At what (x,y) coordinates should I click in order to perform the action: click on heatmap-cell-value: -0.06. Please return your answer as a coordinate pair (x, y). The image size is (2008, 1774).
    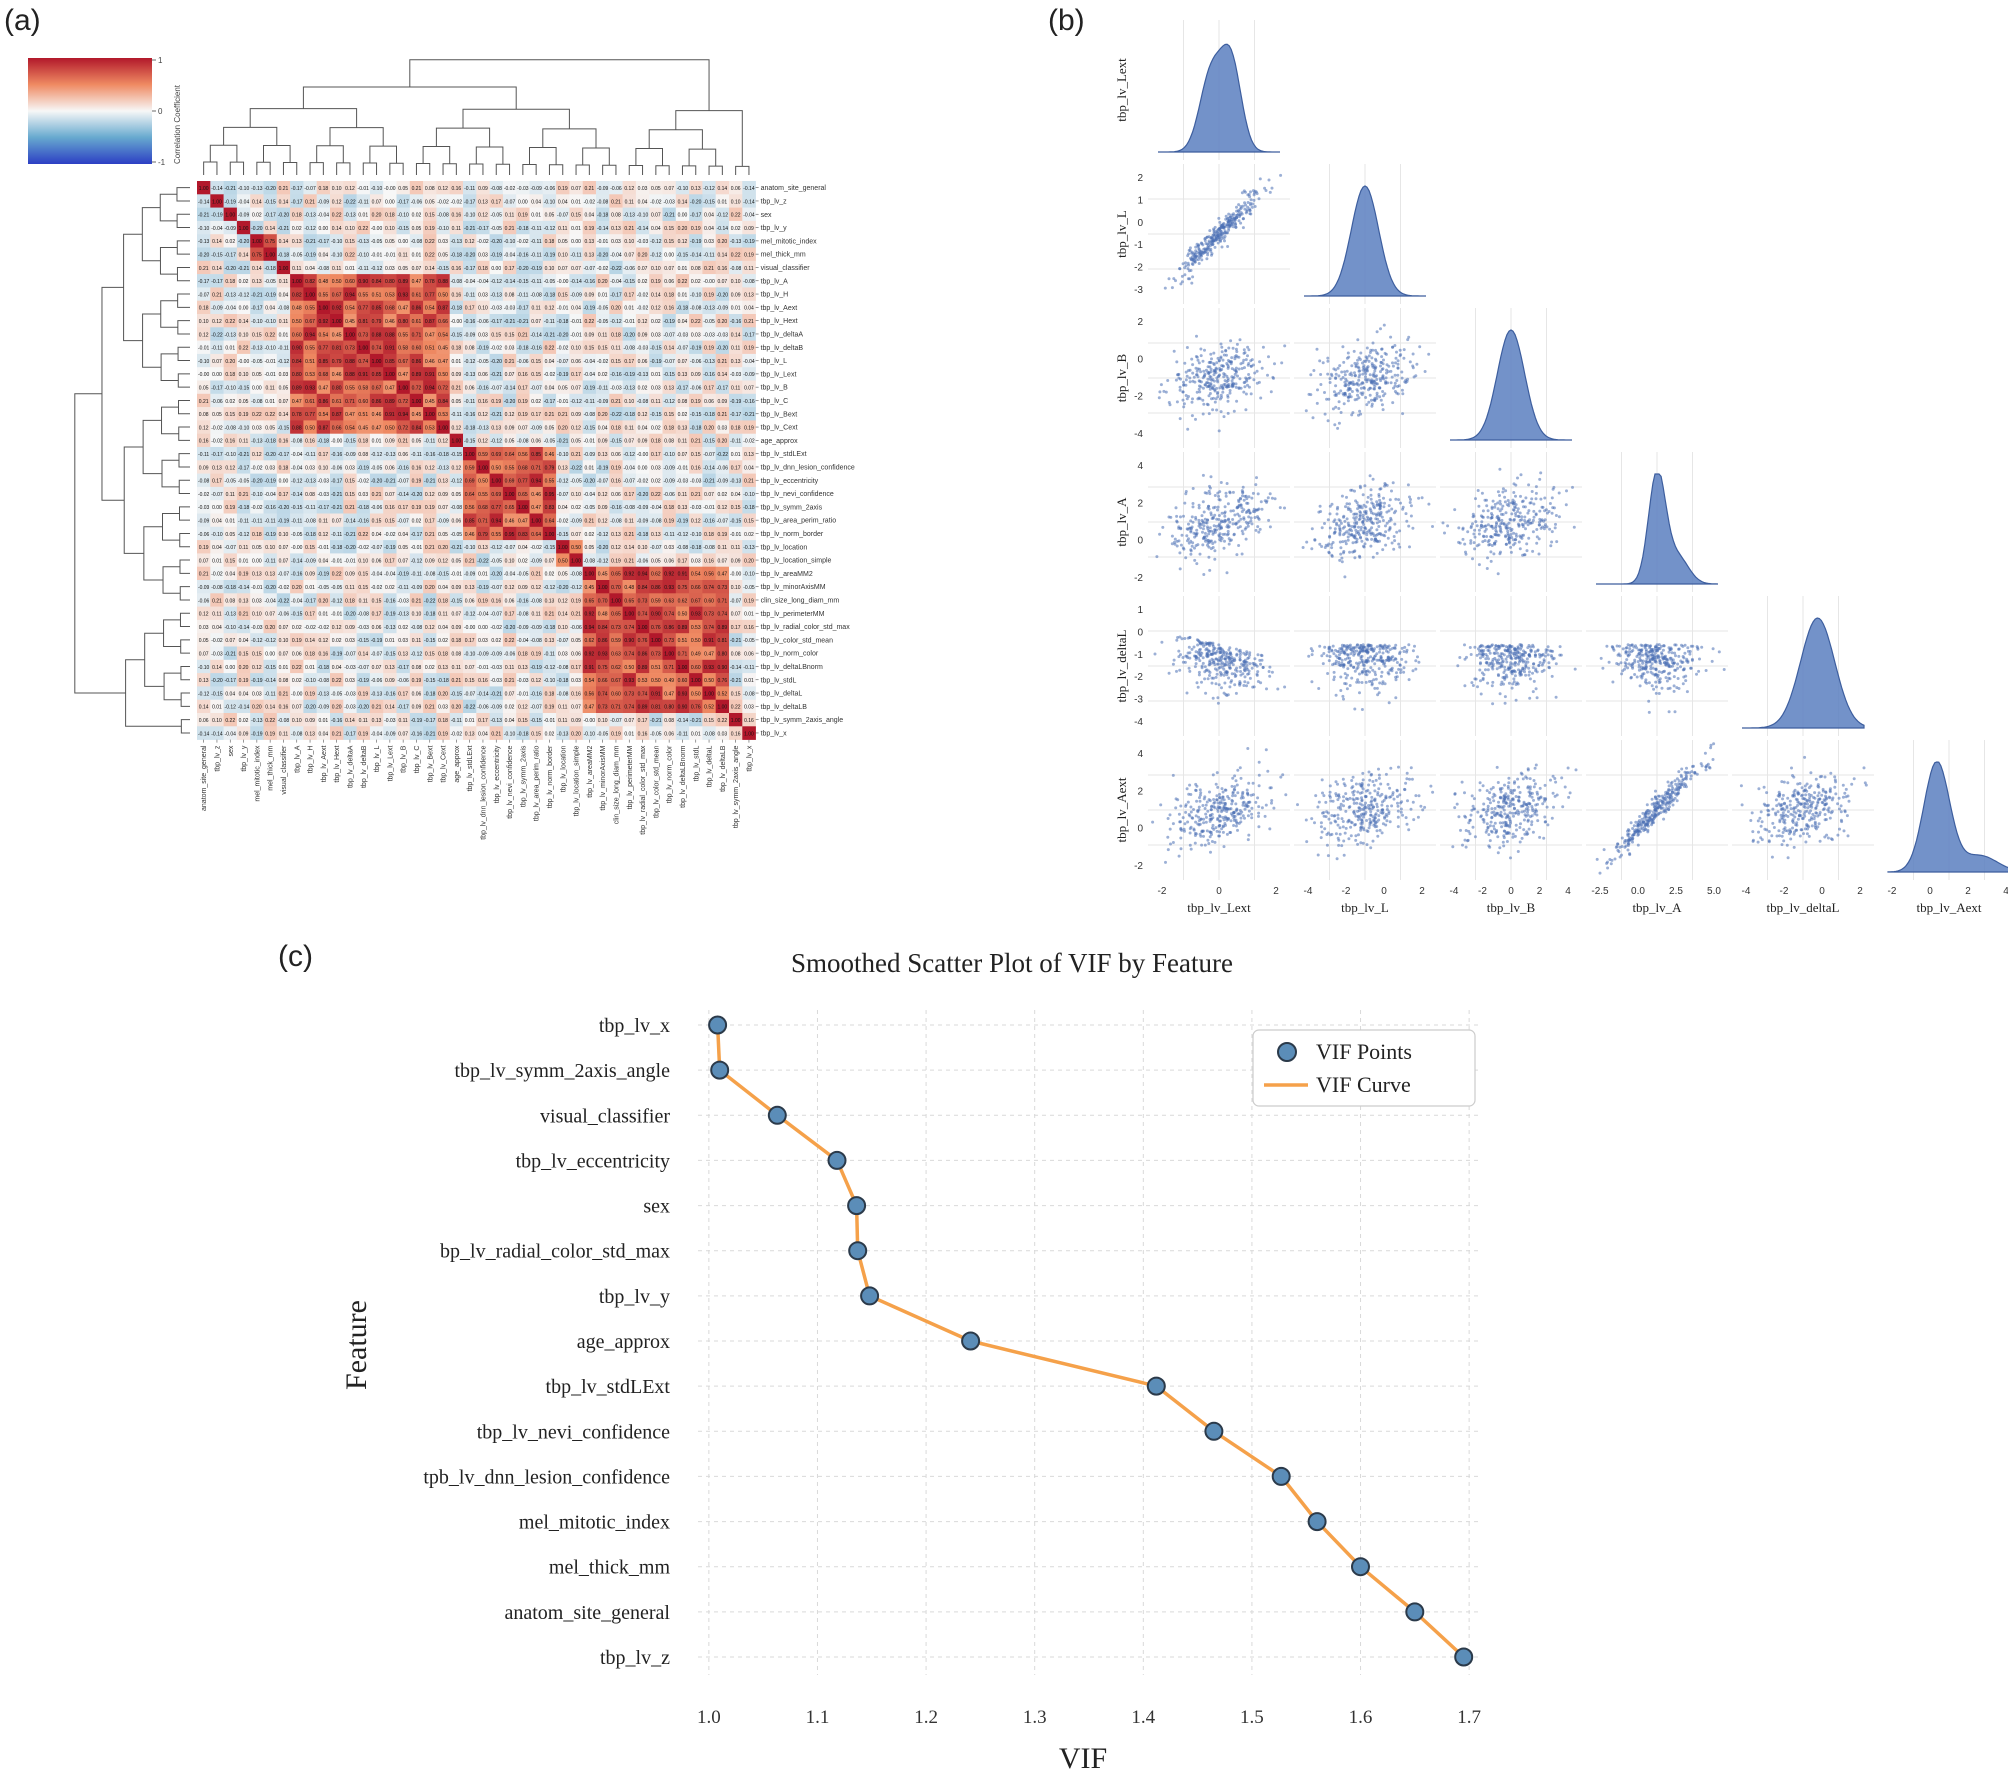
    Looking at the image, I should click on (550, 189).